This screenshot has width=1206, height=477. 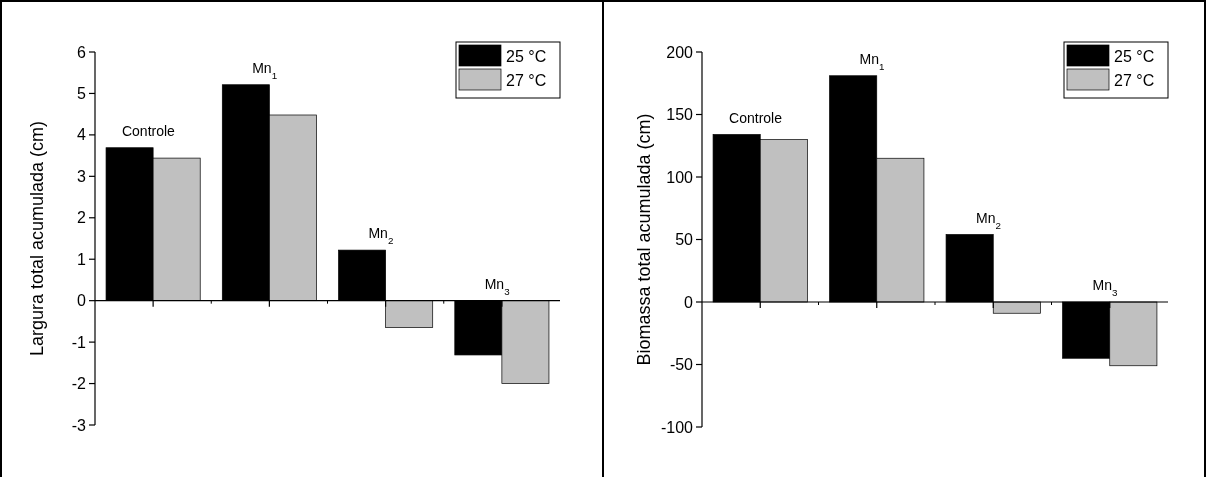 What do you see at coordinates (82, 135) in the screenshot?
I see `y-tick-label: 4` at bounding box center [82, 135].